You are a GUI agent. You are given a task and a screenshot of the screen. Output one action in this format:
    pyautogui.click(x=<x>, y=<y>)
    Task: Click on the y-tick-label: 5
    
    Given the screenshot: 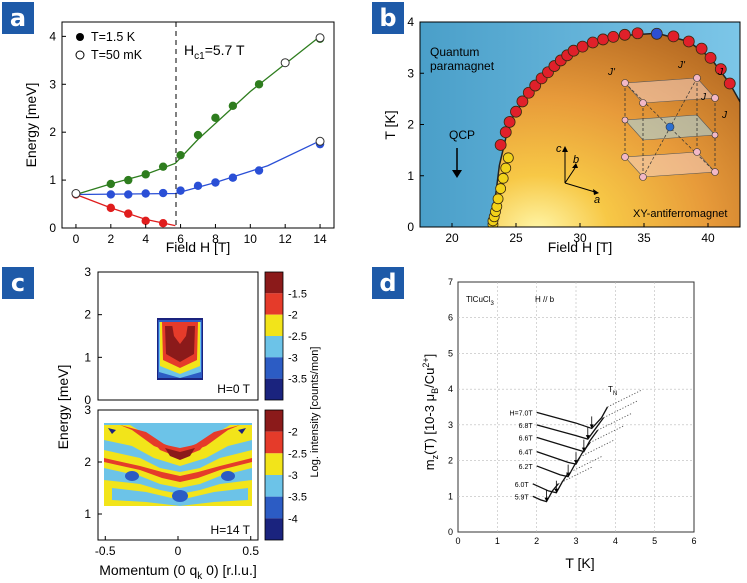 What is the action you would take?
    pyautogui.click(x=450, y=353)
    